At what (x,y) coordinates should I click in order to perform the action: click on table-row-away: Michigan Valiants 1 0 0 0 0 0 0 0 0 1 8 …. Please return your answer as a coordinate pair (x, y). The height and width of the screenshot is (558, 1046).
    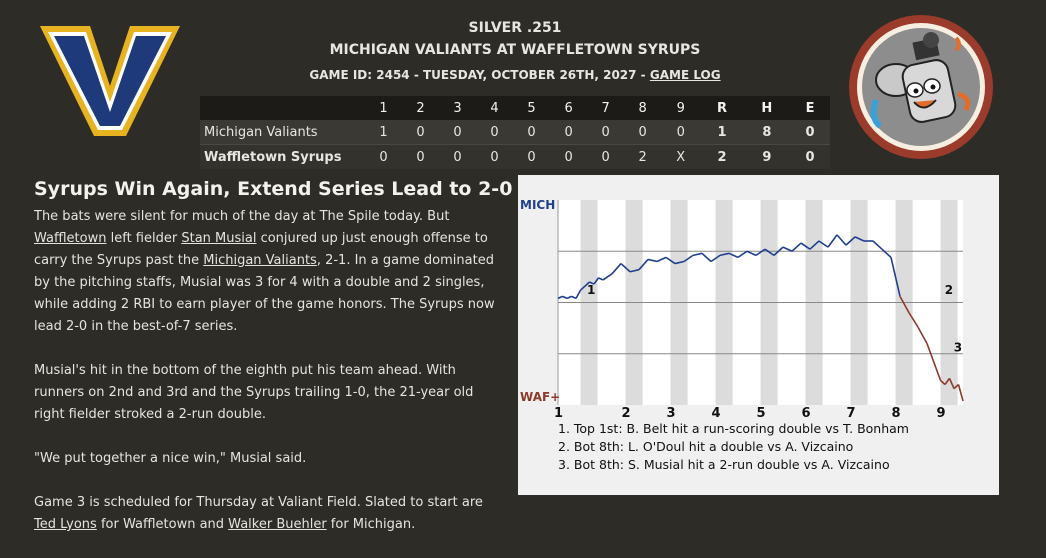
    Looking at the image, I should click on (515, 132).